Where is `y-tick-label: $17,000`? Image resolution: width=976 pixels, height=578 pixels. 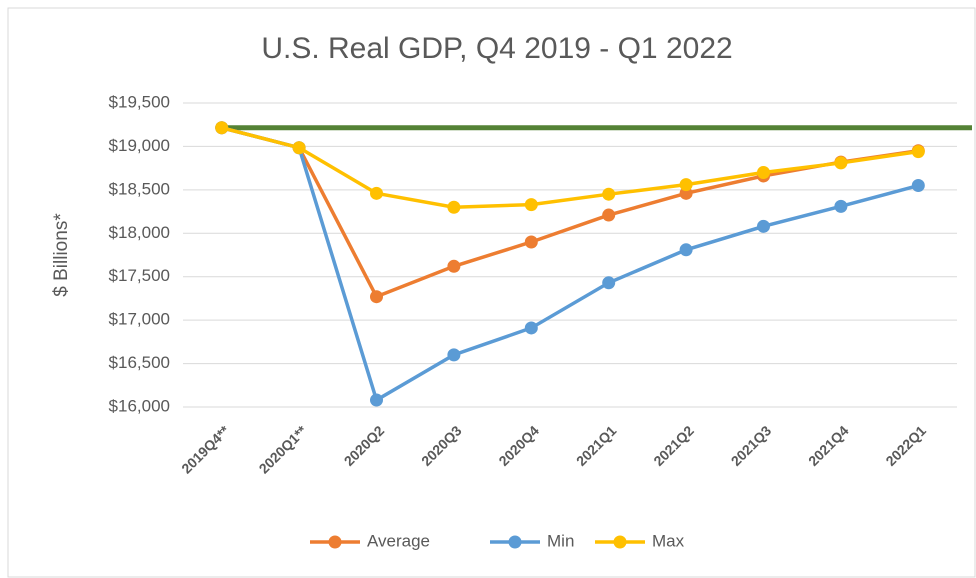 y-tick-label: $17,000 is located at coordinates (139, 319).